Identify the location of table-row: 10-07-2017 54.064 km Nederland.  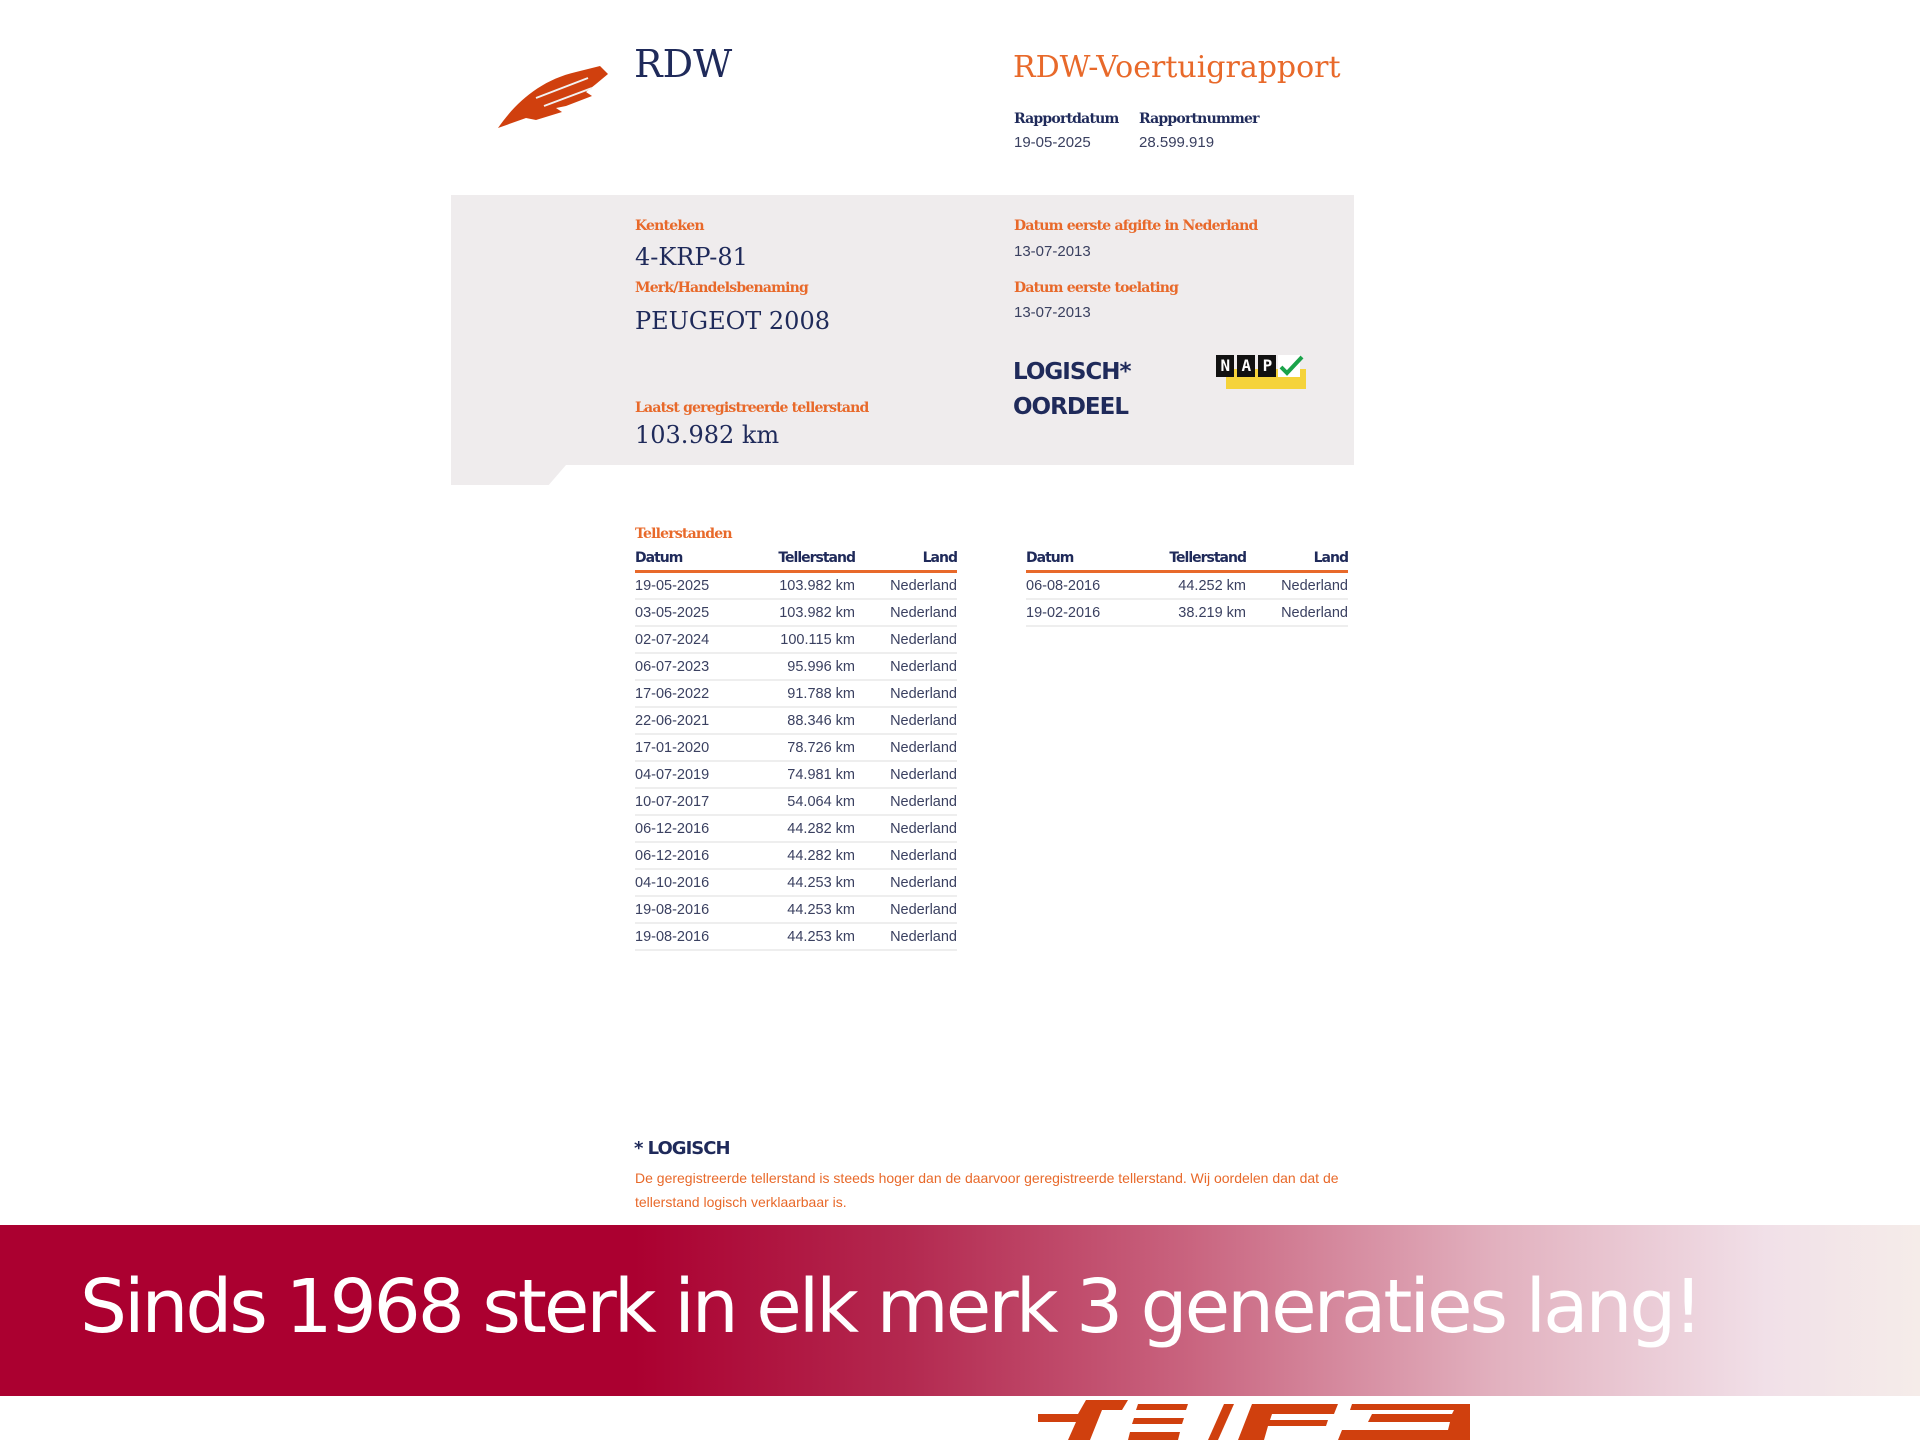
(796, 802).